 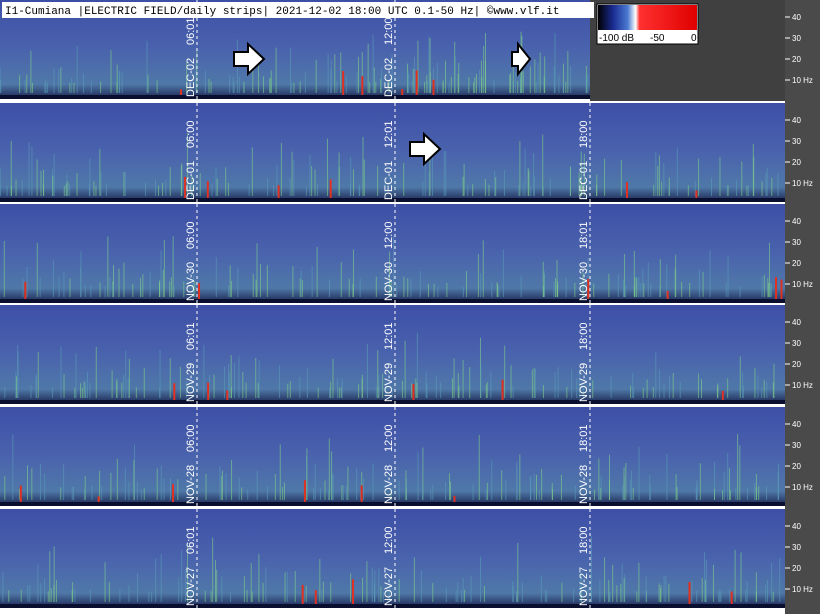 What do you see at coordinates (382, 104) in the screenshot?
I see `arrows` at bounding box center [382, 104].